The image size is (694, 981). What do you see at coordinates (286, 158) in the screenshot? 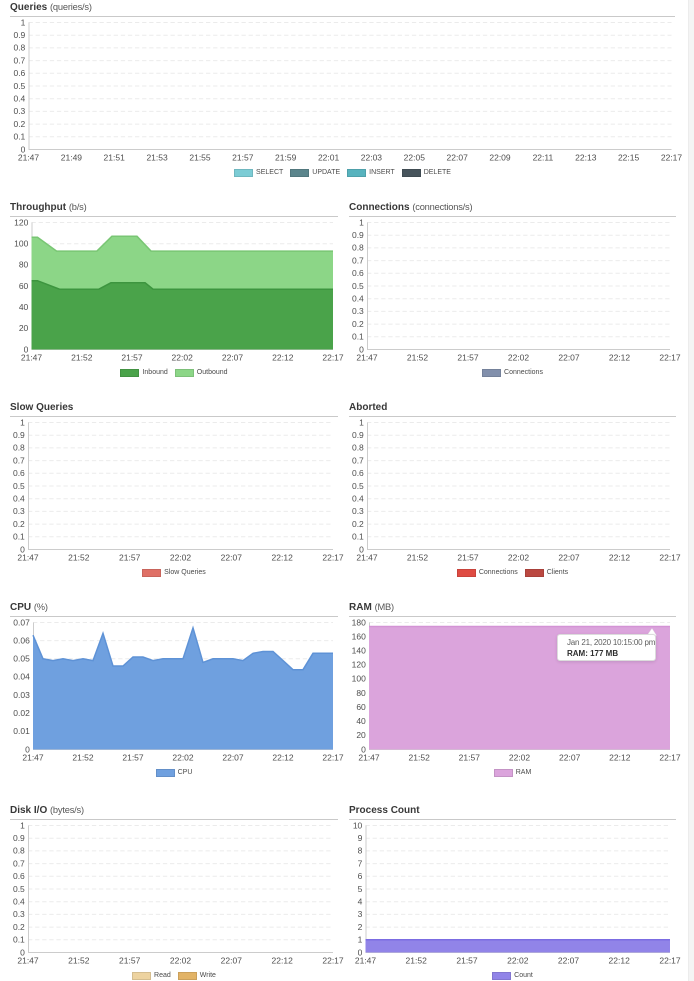
I see `svg-text: 21:59` at bounding box center [286, 158].